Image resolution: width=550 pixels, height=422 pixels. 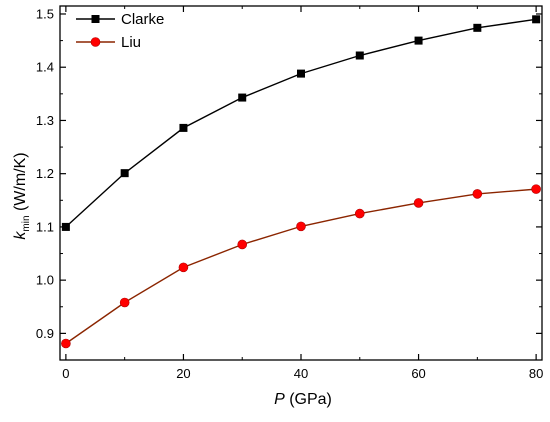 What do you see at coordinates (301, 373) in the screenshot?
I see `x-tick-label: 40` at bounding box center [301, 373].